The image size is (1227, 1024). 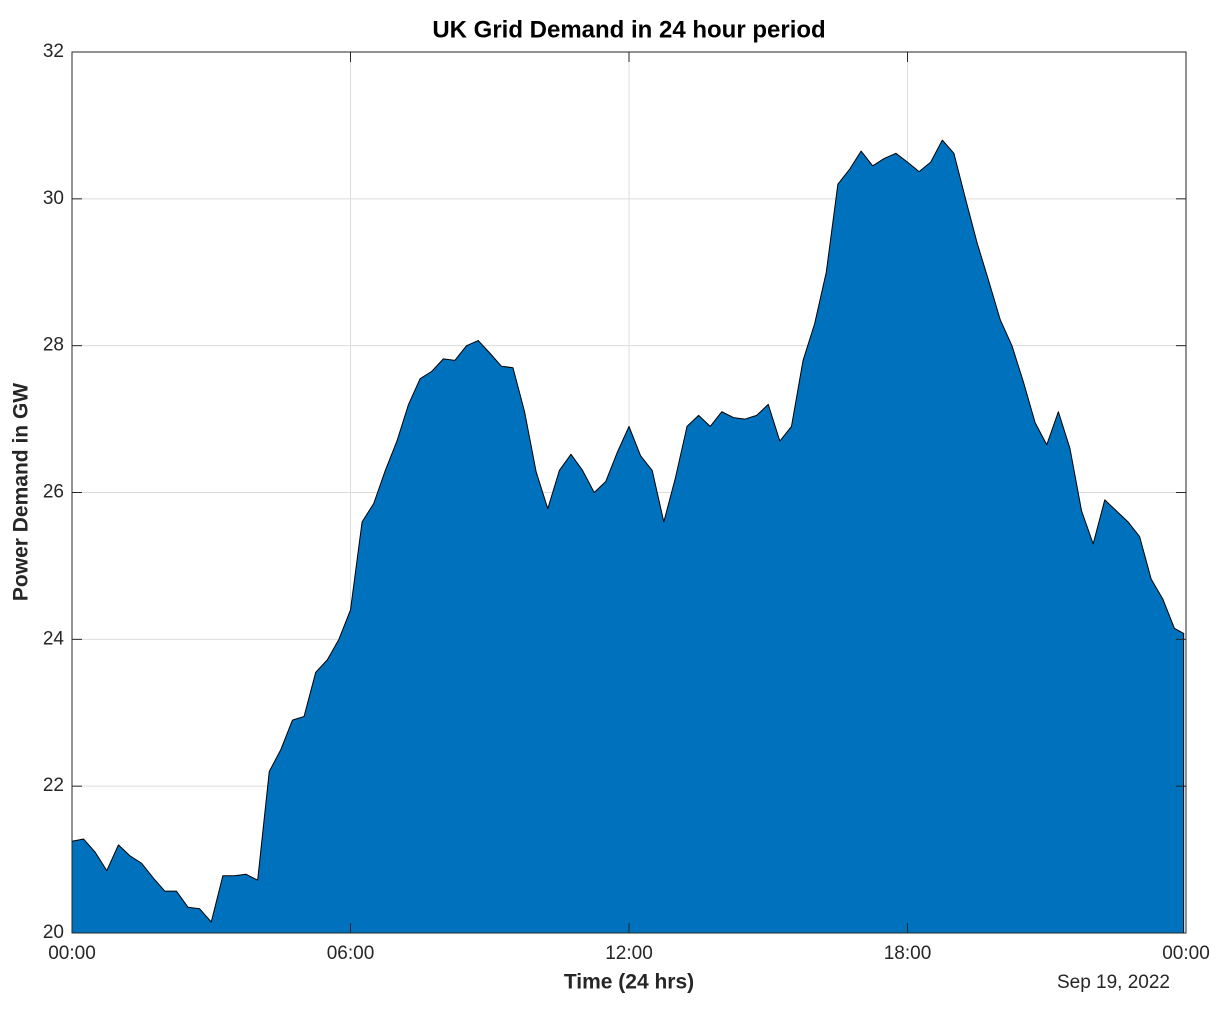 What do you see at coordinates (53, 345) in the screenshot?
I see `y-tick-label: 28` at bounding box center [53, 345].